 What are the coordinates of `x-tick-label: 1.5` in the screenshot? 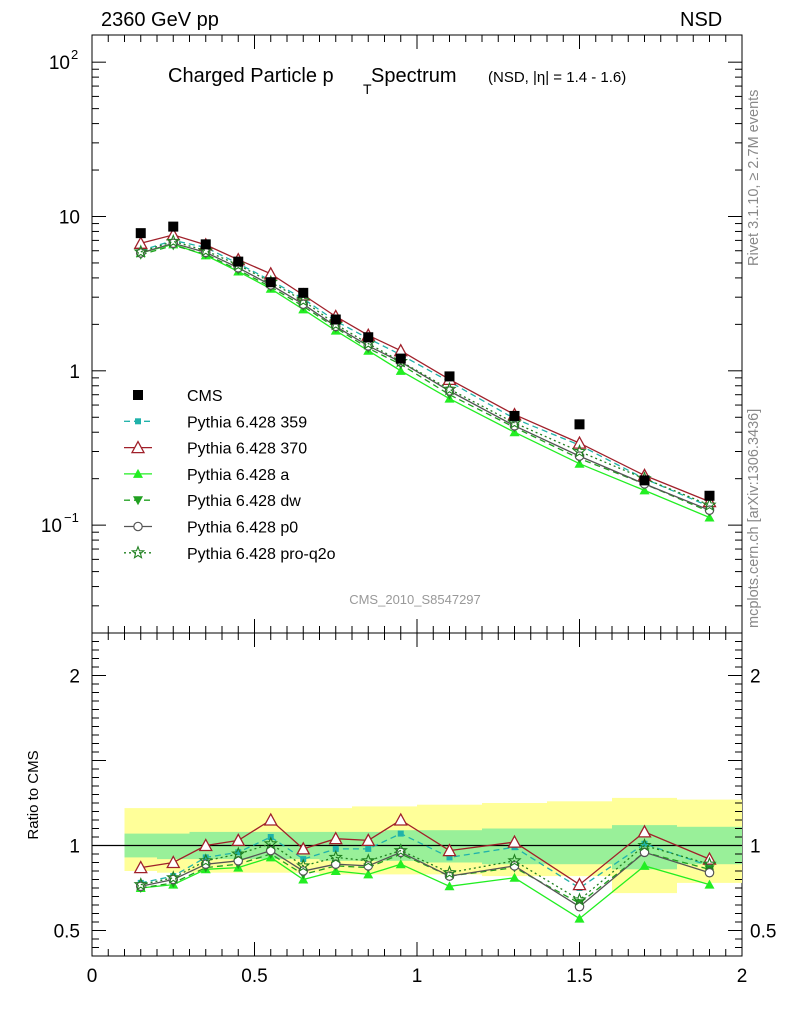 It's located at (579, 976).